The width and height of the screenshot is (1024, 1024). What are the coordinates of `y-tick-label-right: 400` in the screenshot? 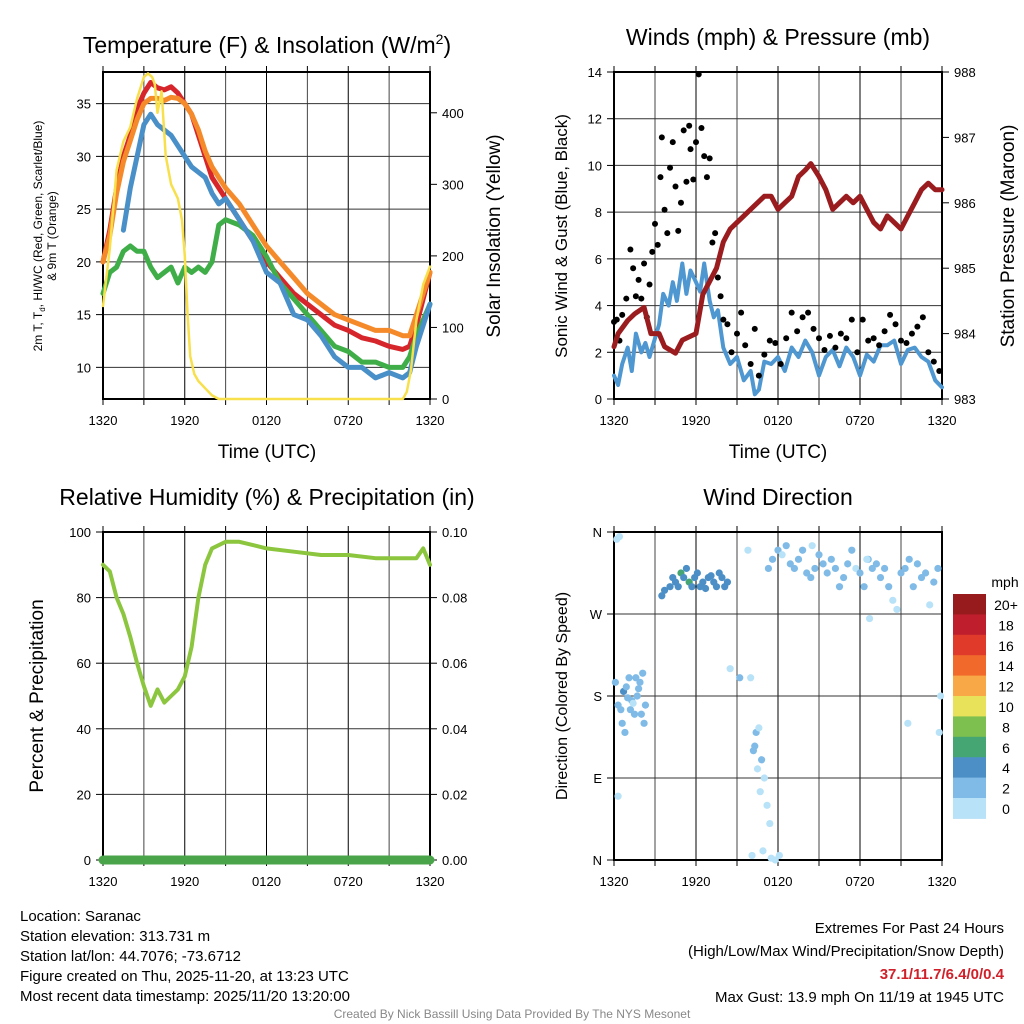 It's located at (453, 113).